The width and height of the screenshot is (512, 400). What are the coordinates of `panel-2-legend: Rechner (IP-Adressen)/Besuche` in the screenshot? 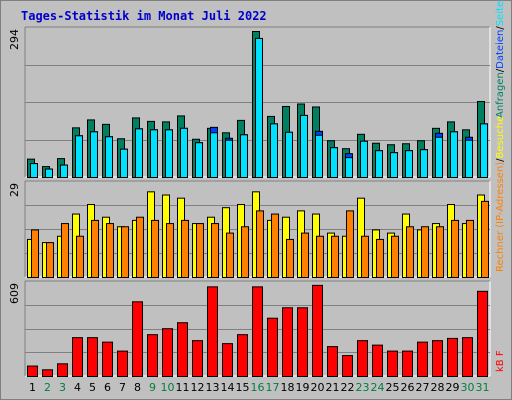 It's located at (500, 194).